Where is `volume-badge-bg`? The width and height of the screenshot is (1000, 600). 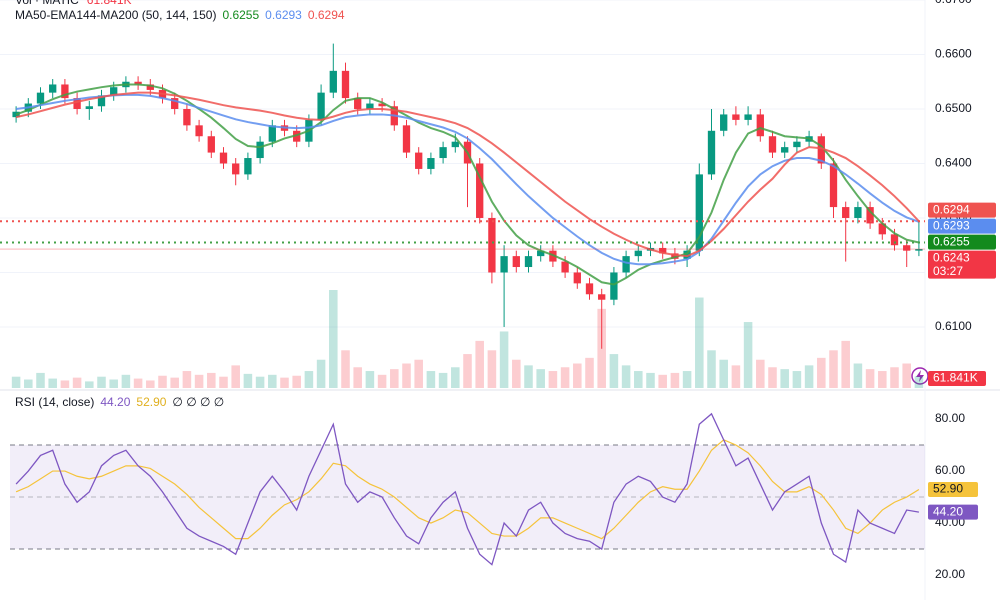
volume-badge-bg is located at coordinates (957, 378).